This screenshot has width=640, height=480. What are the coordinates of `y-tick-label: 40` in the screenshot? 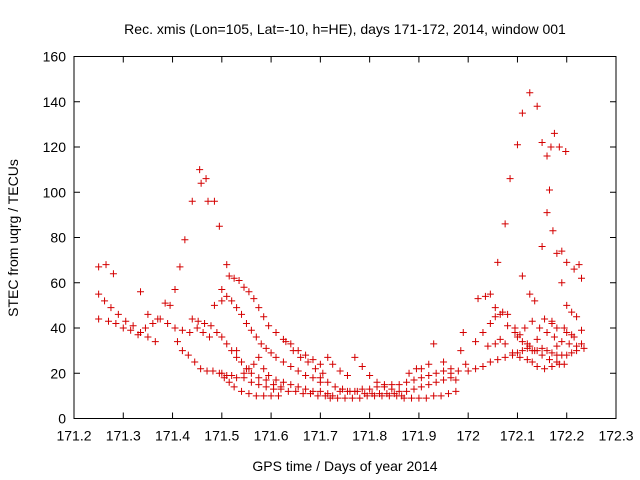 It's located at (58, 328).